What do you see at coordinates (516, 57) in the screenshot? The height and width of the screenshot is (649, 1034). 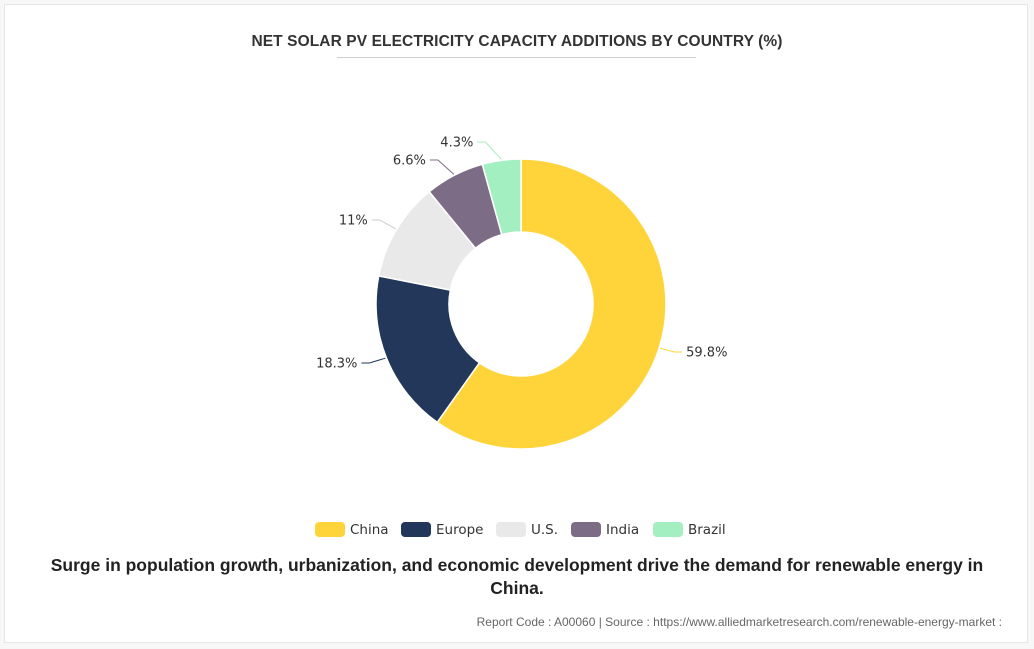 I see `title-underline` at bounding box center [516, 57].